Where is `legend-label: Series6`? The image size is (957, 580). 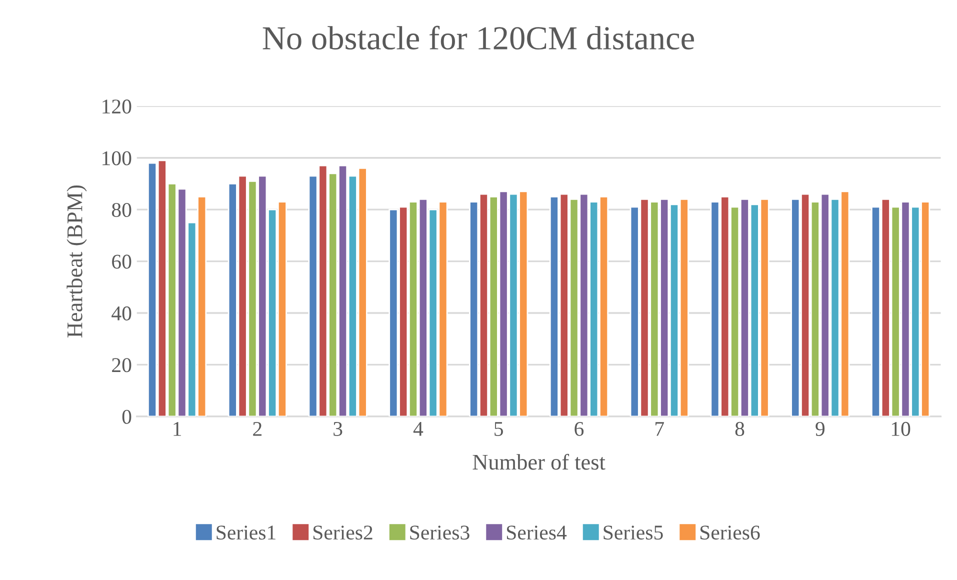
legend-label: Series6 is located at coordinates (730, 533).